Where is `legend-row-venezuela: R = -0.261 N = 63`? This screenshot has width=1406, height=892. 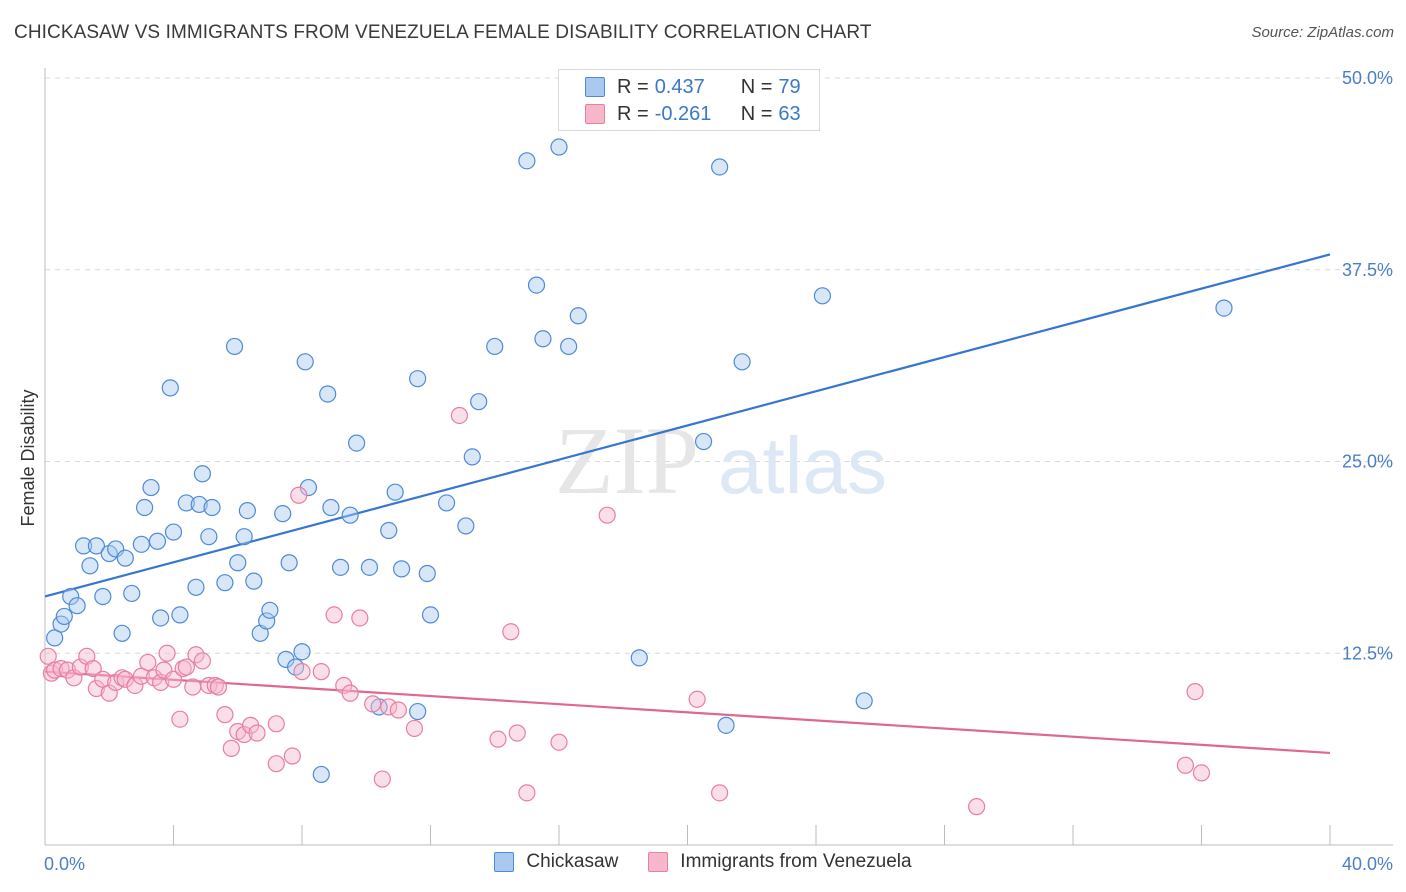
legend-row-venezuela: R = -0.261 N = 63 is located at coordinates (693, 114).